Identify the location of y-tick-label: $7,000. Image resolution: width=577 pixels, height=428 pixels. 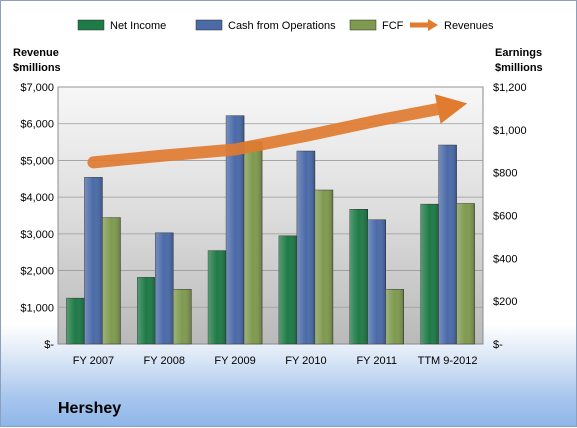
(37, 88).